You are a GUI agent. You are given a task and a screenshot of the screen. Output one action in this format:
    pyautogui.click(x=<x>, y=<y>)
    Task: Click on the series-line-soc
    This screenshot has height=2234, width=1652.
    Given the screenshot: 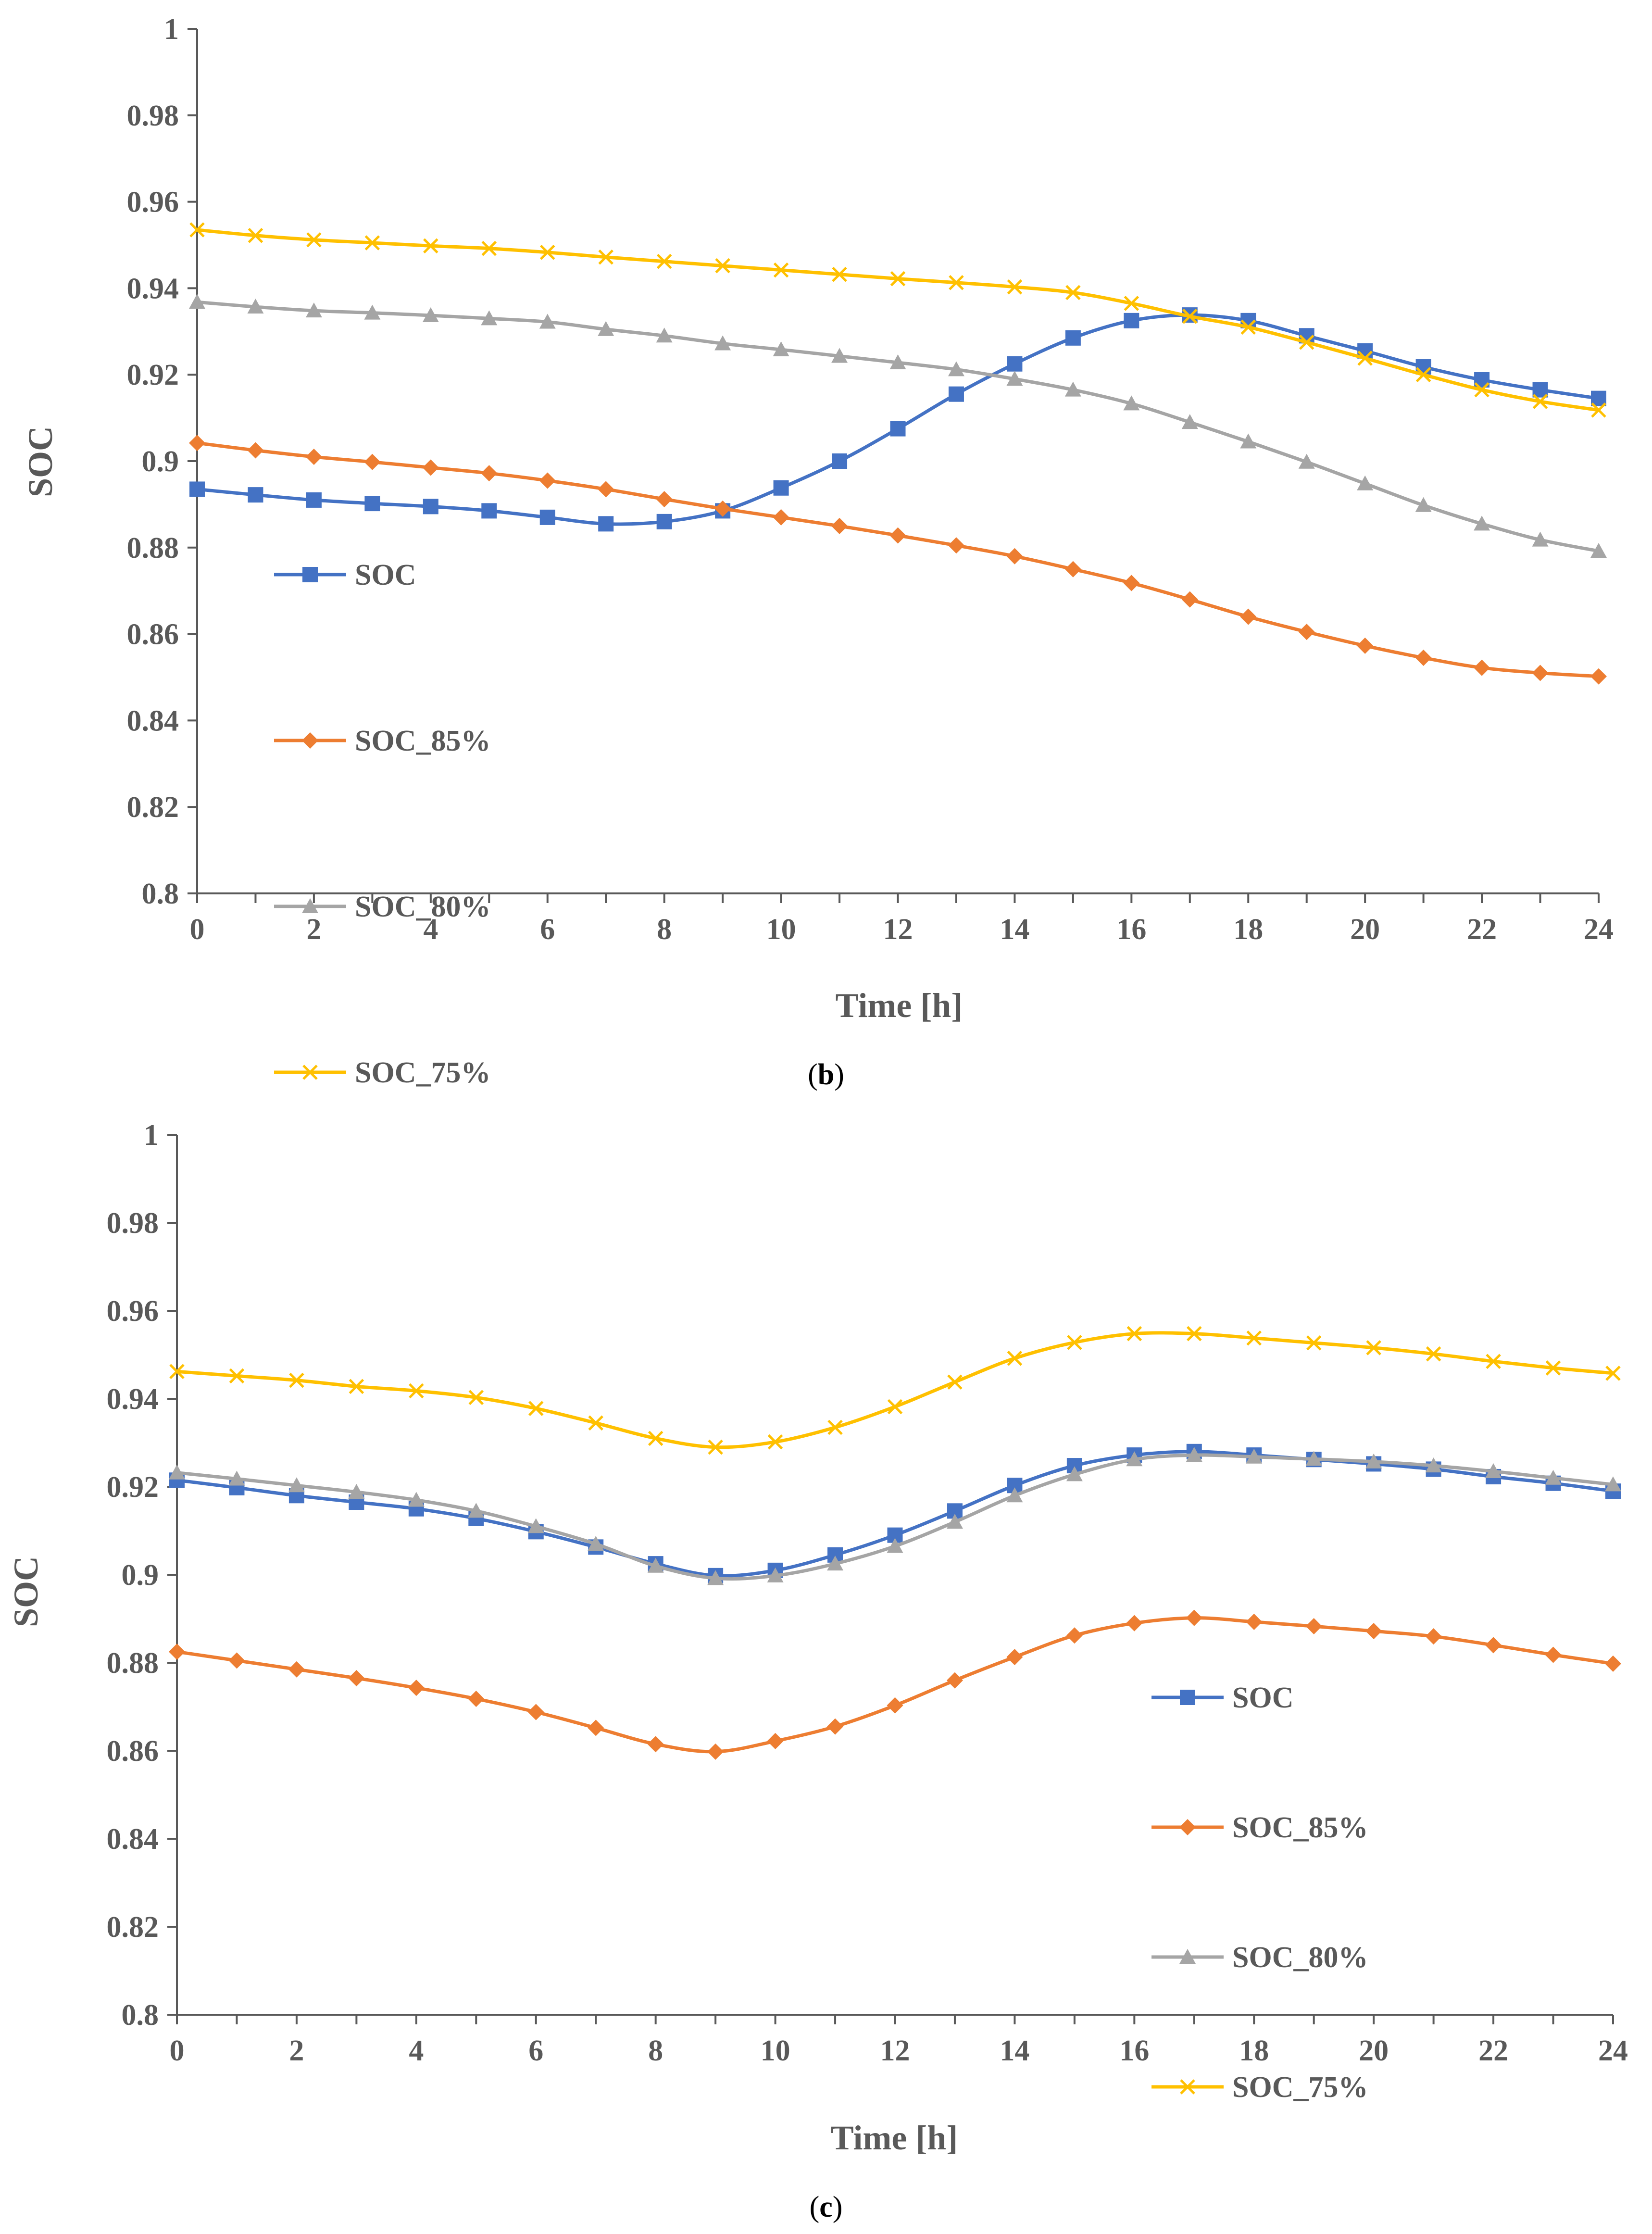 What is the action you would take?
    pyautogui.click(x=895, y=1514)
    